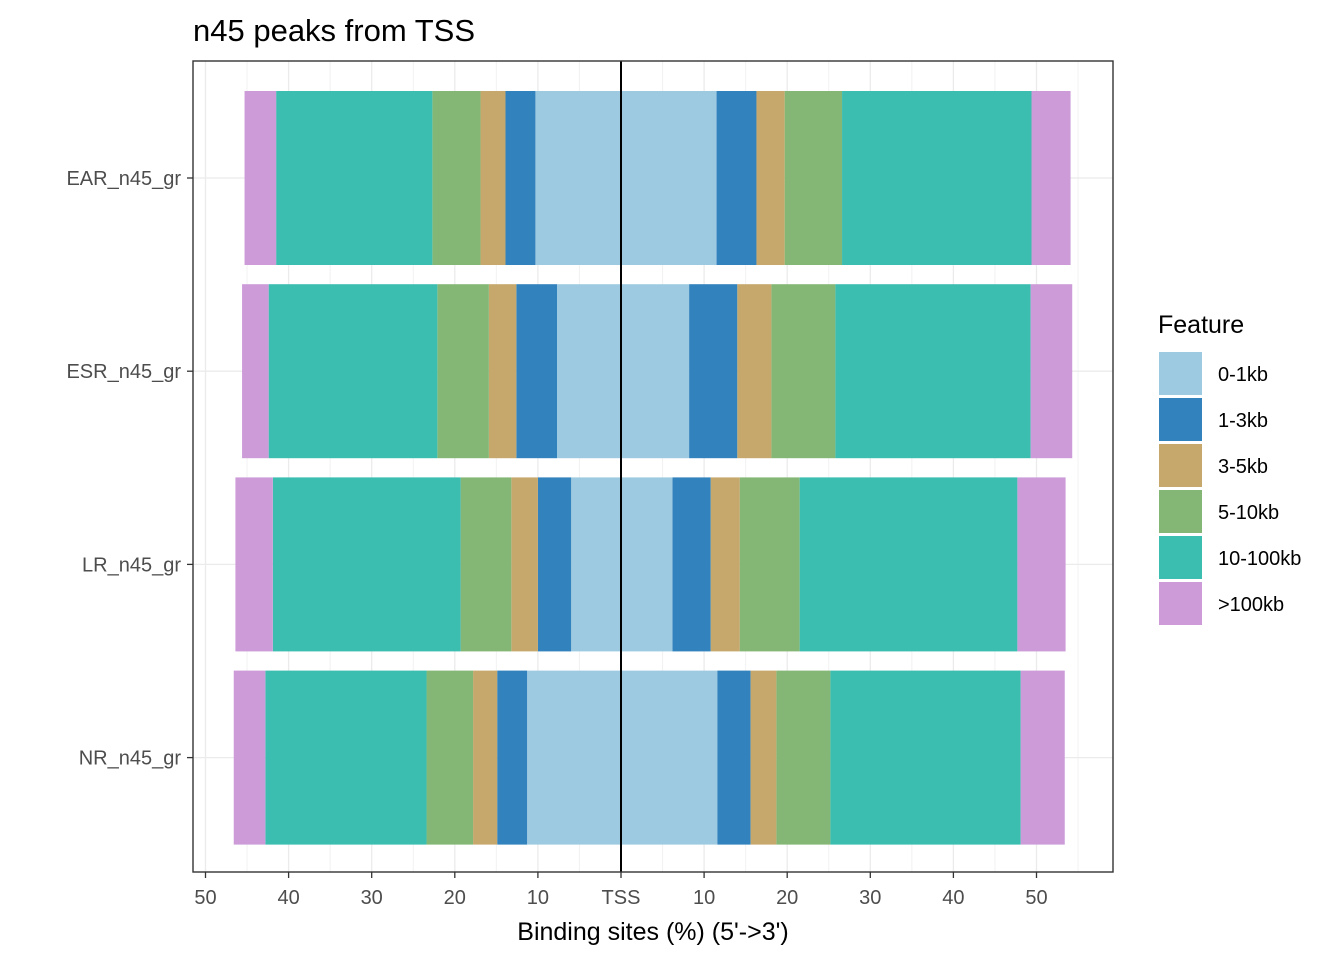  I want to click on legend-title: Feature, so click(1201, 325).